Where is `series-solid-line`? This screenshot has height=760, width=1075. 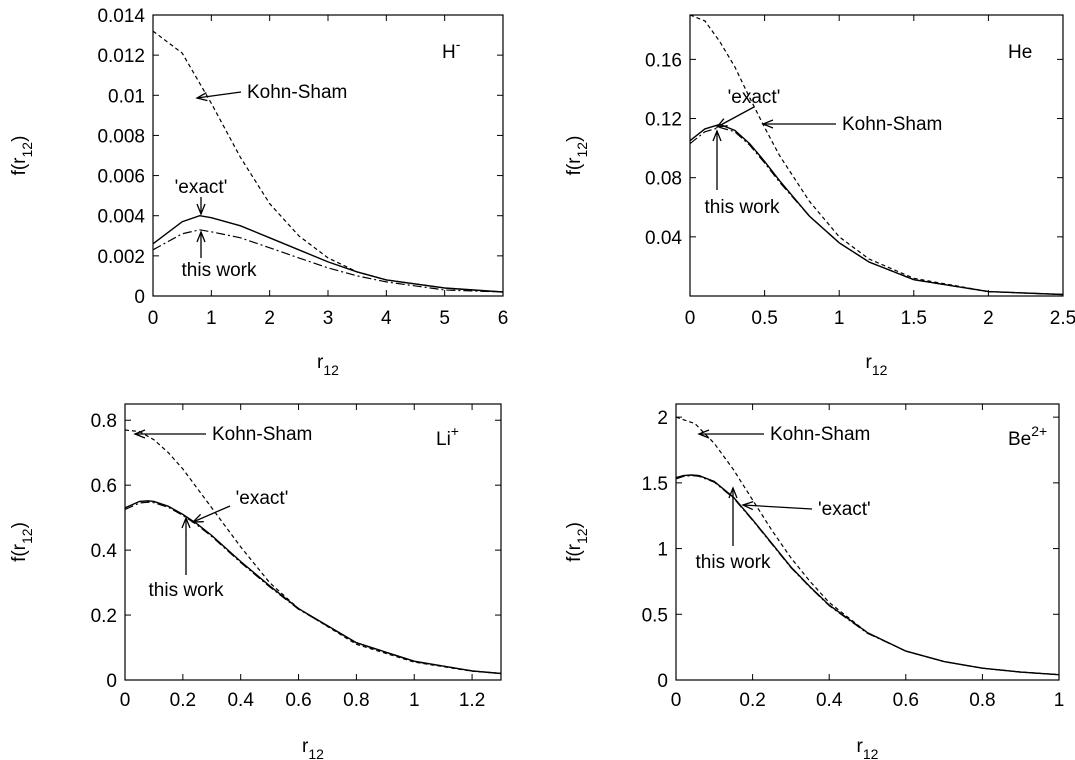 series-solid-line is located at coordinates (328, 253).